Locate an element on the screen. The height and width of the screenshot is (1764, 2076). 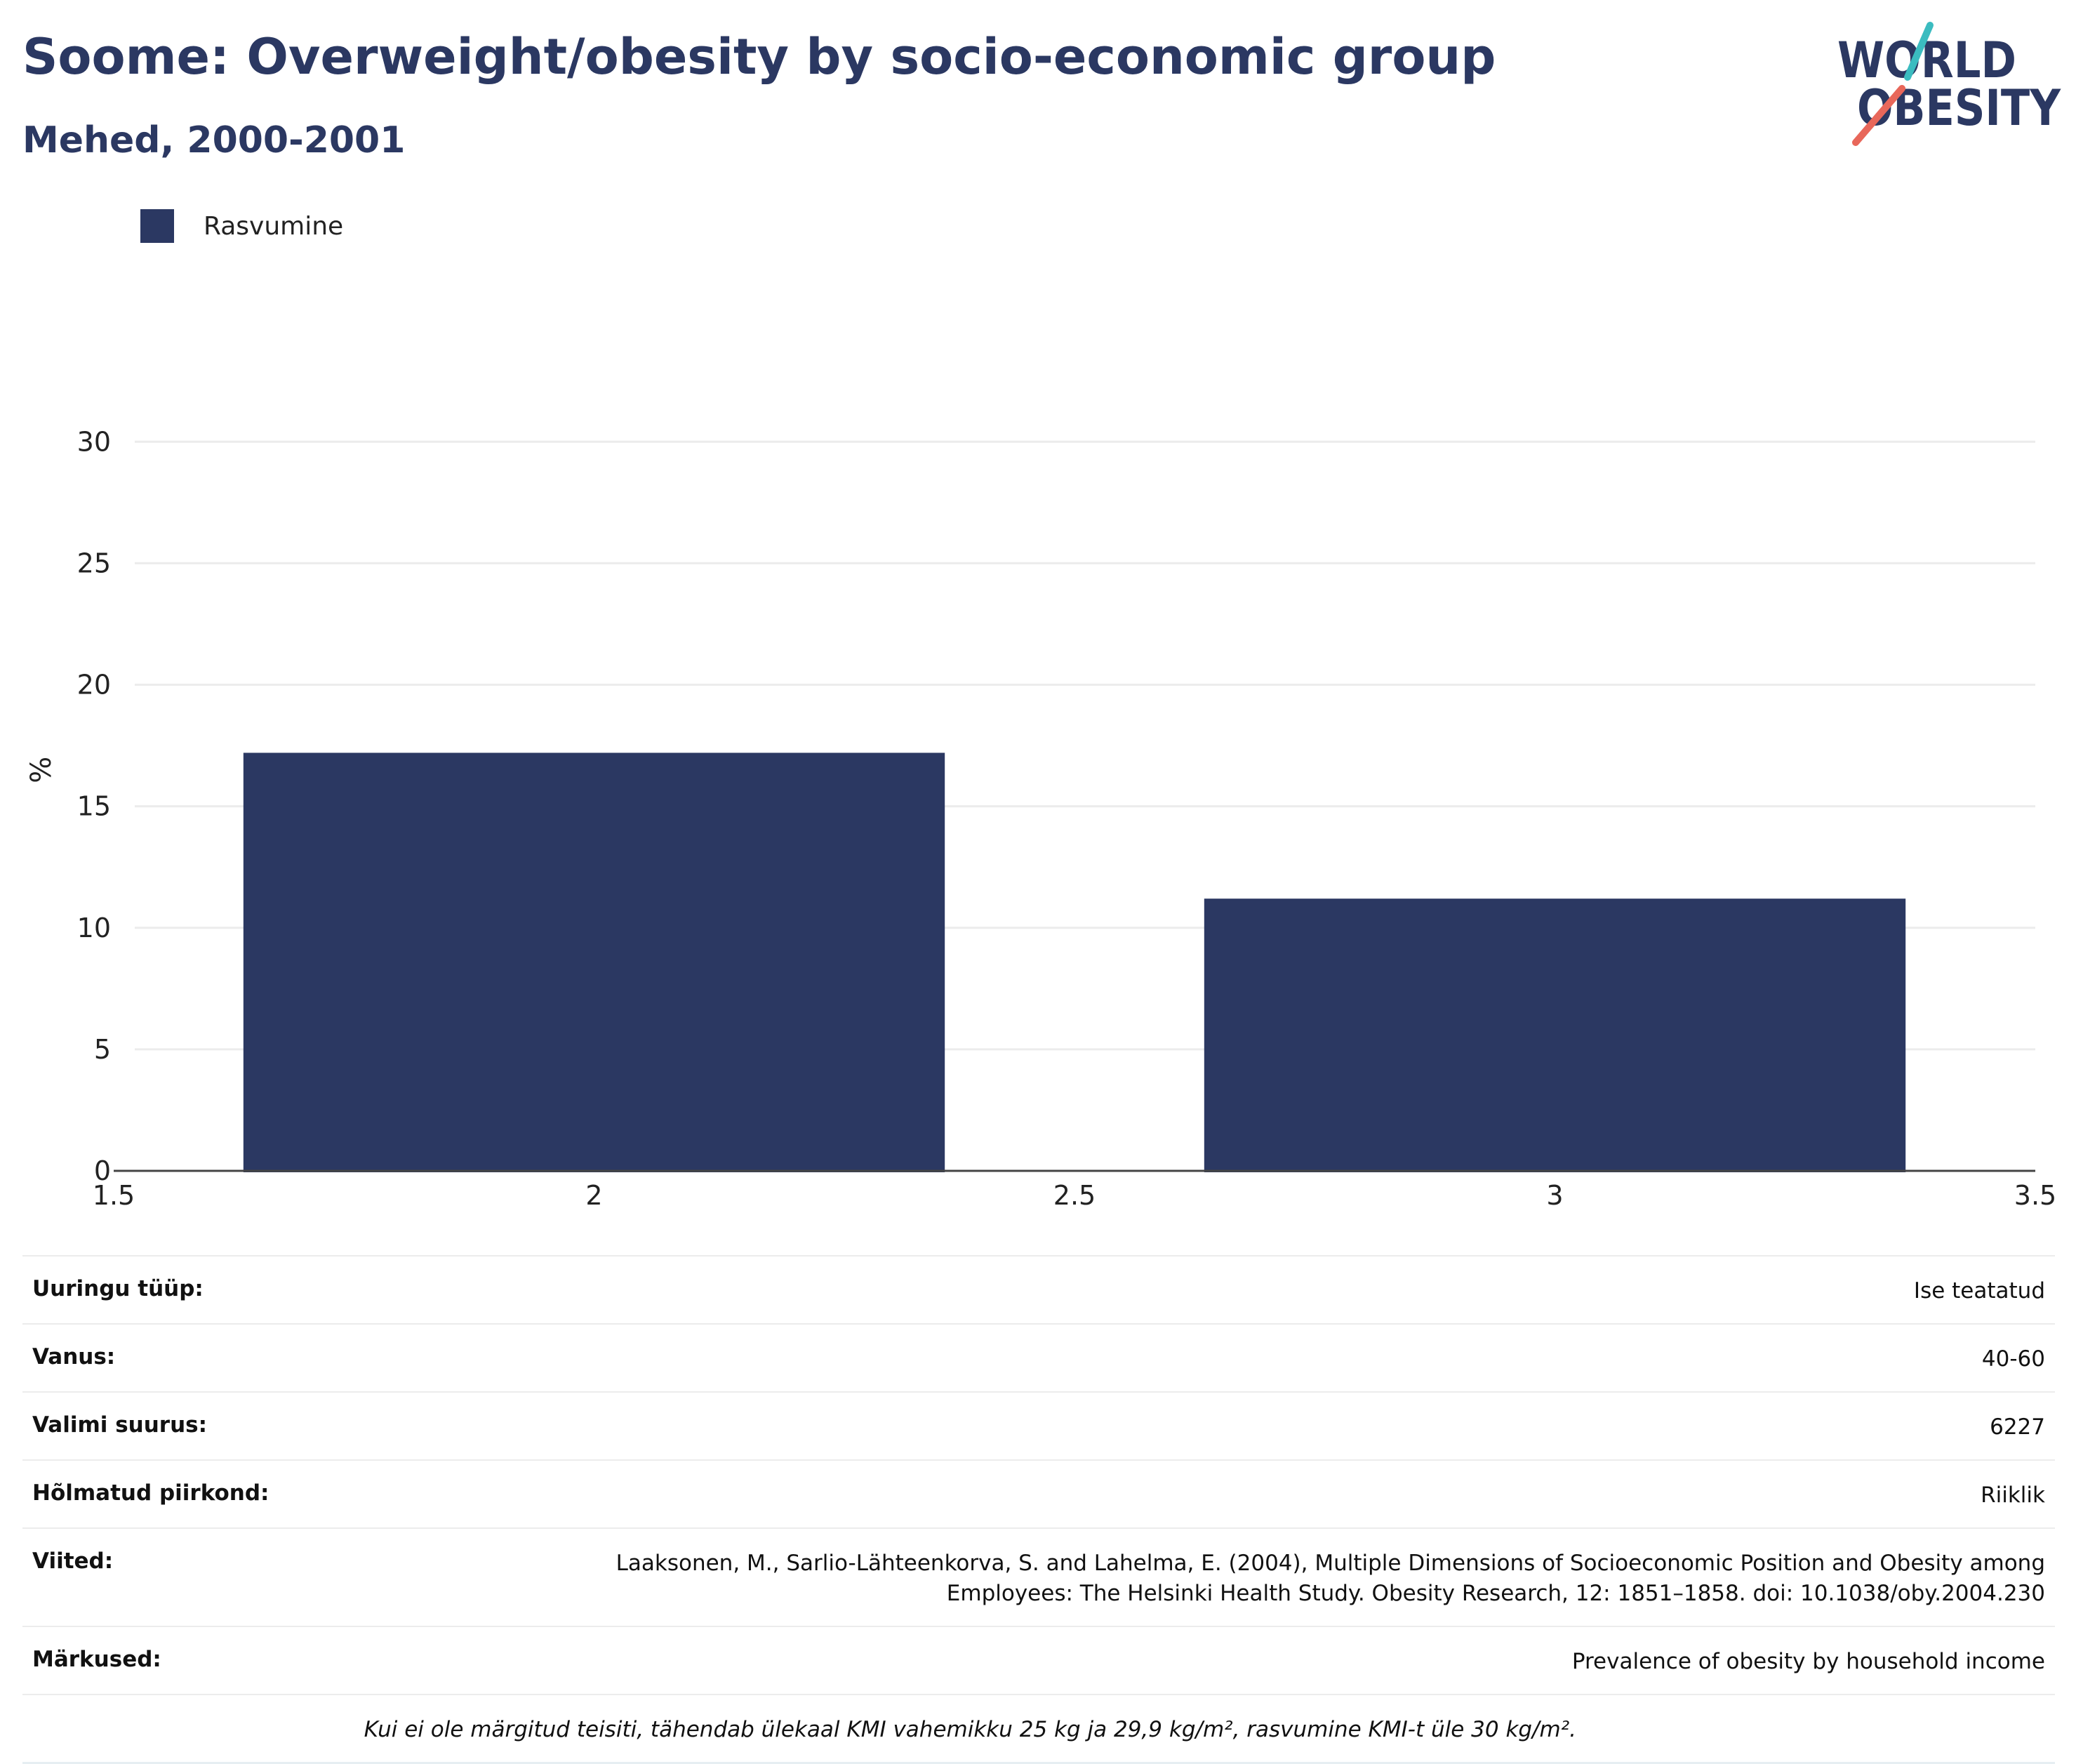
table-key: Viited: is located at coordinates (73, 1561).